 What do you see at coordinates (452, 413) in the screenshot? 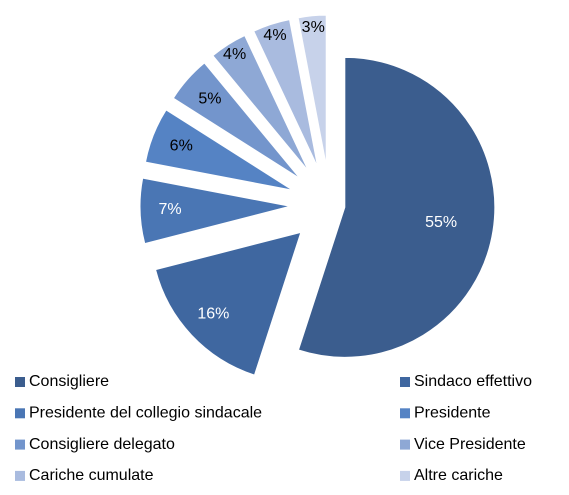
I see `legend-label: Presidente` at bounding box center [452, 413].